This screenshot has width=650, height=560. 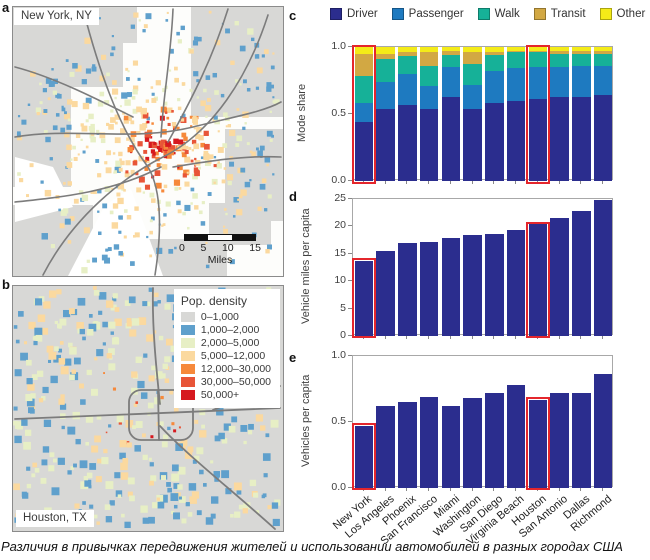 What do you see at coordinates (487, 14) in the screenshot?
I see `mode-share-legend: Driver Passenger Walk Transit Other` at bounding box center [487, 14].